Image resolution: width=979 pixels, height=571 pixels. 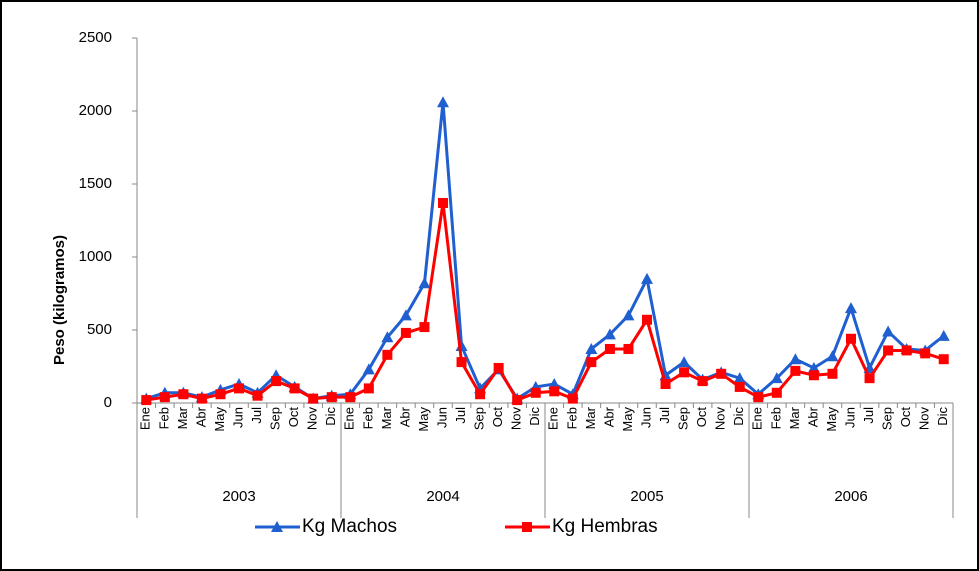 I want to click on group-label: 2004, so click(x=442, y=496).